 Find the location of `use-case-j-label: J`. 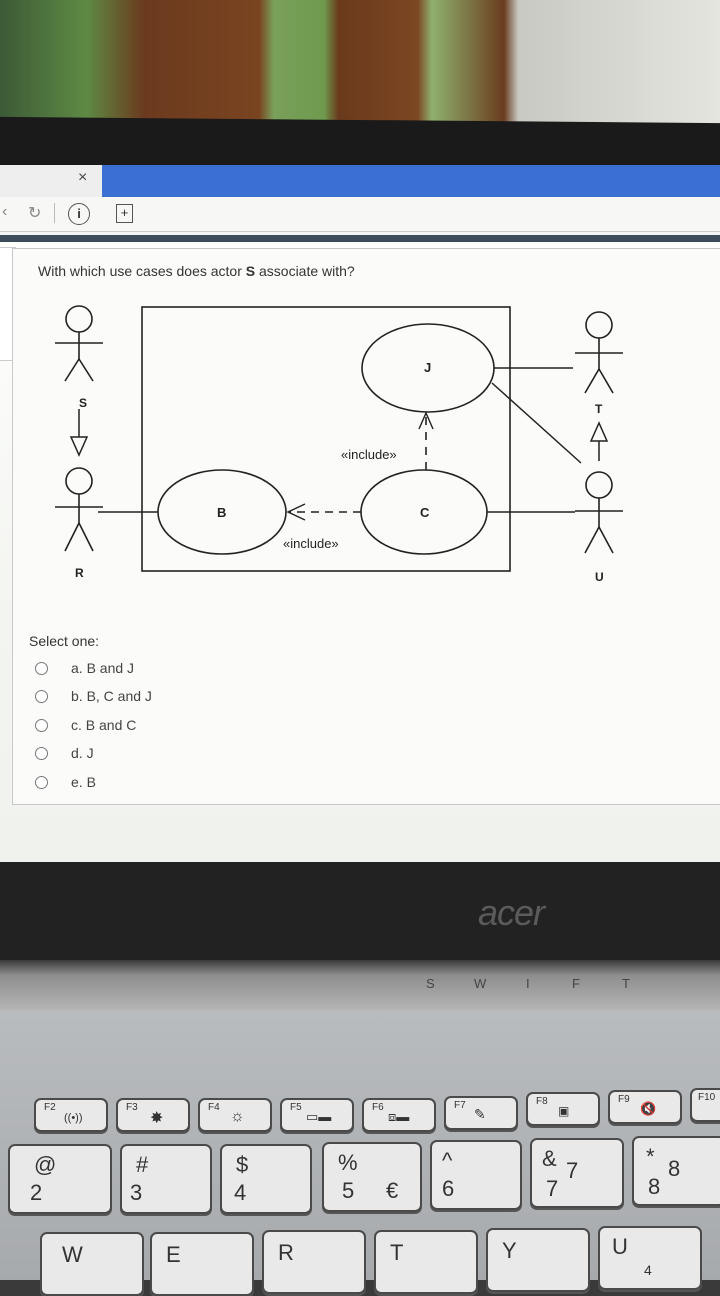

use-case-j-label: J is located at coordinates (427, 367).